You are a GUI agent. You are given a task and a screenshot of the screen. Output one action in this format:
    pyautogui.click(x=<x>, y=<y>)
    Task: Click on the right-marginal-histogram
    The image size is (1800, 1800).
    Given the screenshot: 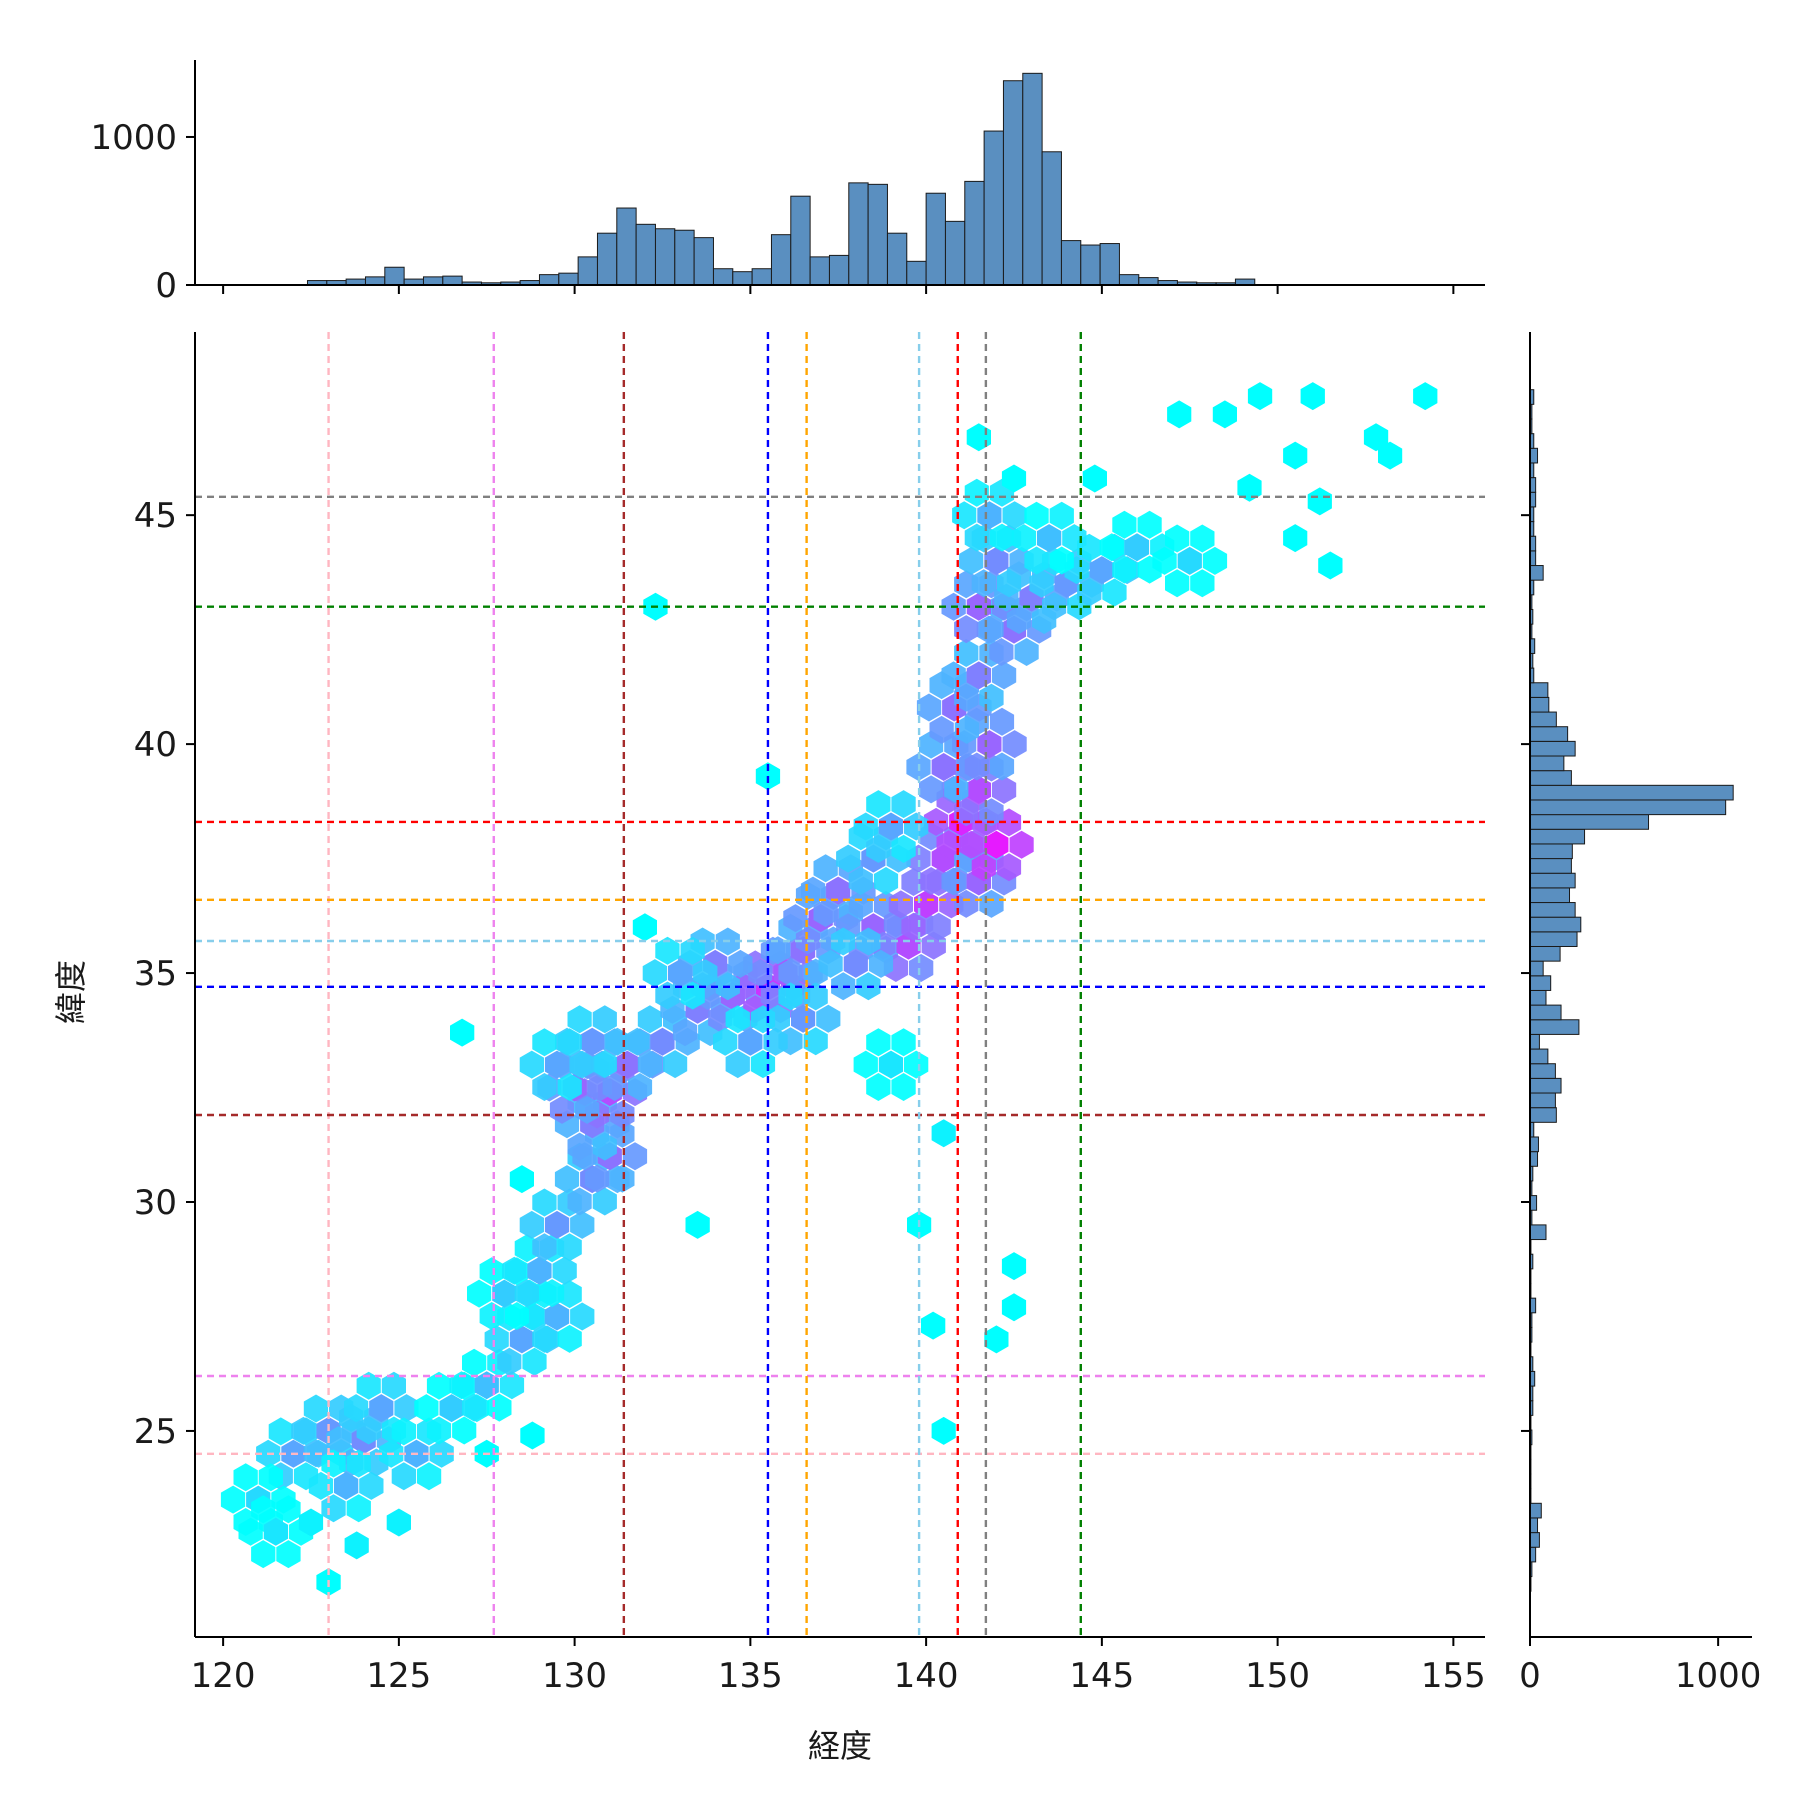 What is the action you would take?
    pyautogui.click(x=1631, y=990)
    